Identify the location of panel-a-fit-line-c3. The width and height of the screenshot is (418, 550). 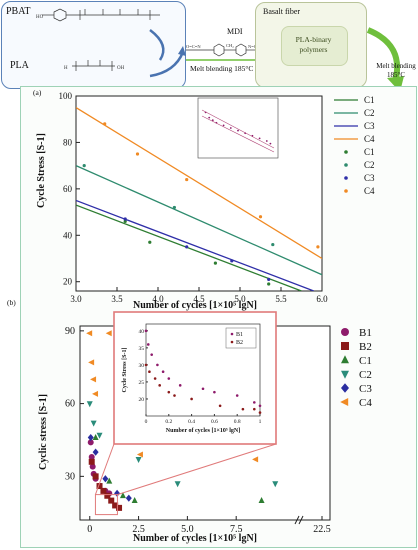
(195, 245).